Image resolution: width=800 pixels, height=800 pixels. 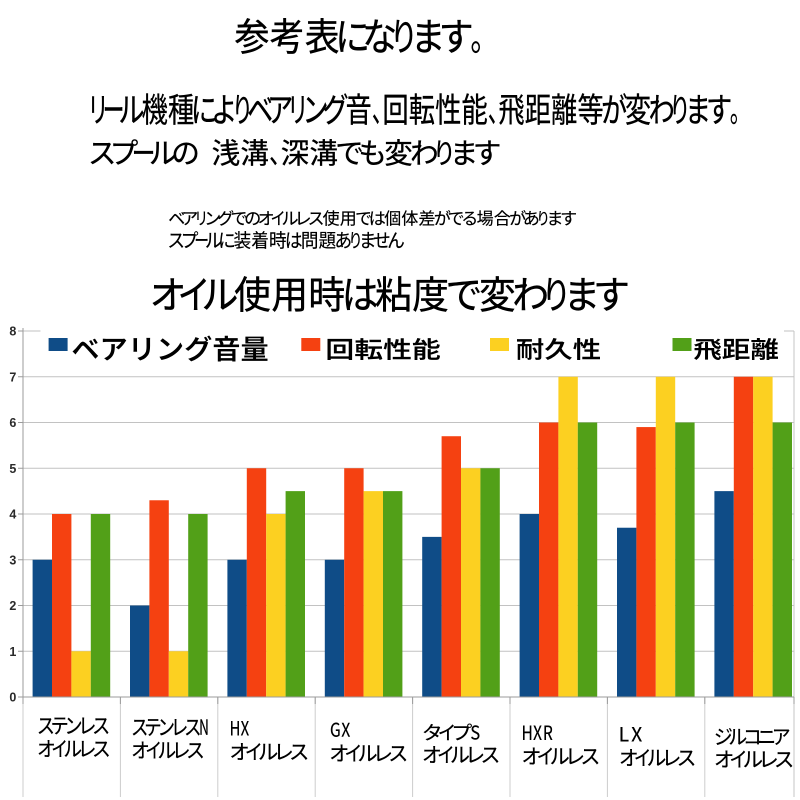 What do you see at coordinates (12, 652) in the screenshot?
I see `svg-text: 1` at bounding box center [12, 652].